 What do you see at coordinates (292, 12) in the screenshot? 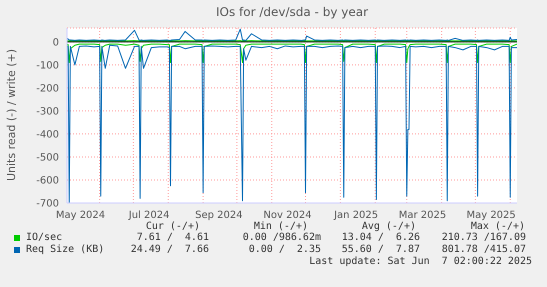
I see `chart-title: IOs for /dev/sda - by year` at bounding box center [292, 12].